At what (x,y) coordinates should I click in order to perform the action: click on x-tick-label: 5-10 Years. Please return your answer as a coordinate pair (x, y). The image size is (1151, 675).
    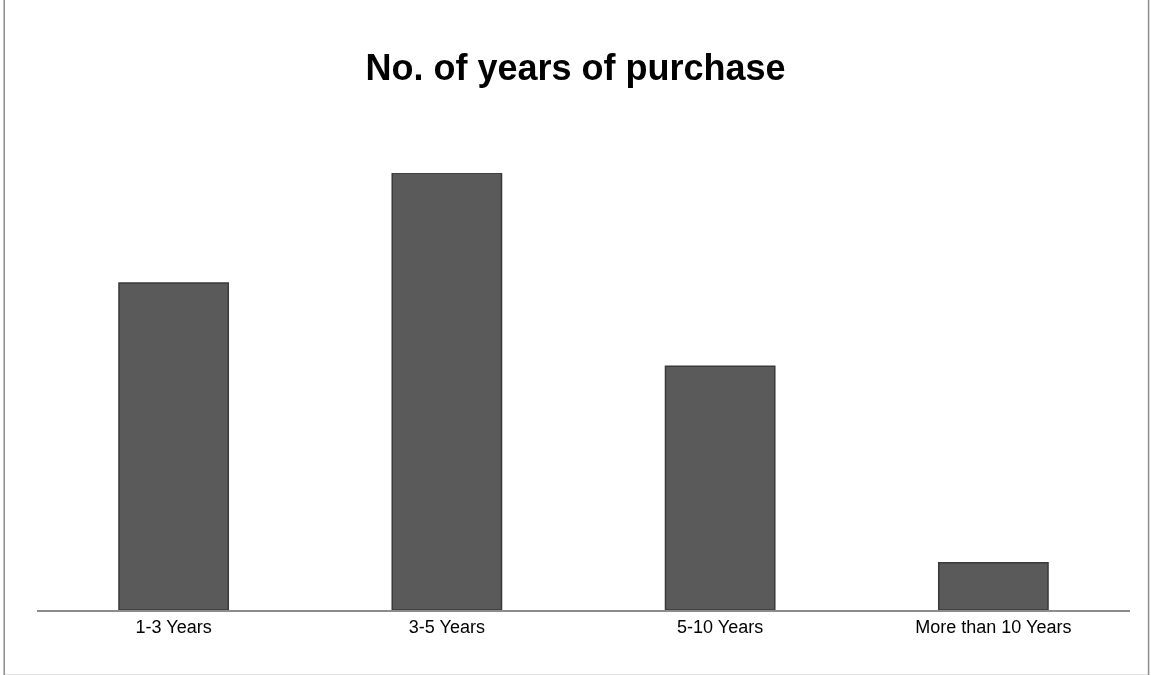
    Looking at the image, I should click on (720, 627).